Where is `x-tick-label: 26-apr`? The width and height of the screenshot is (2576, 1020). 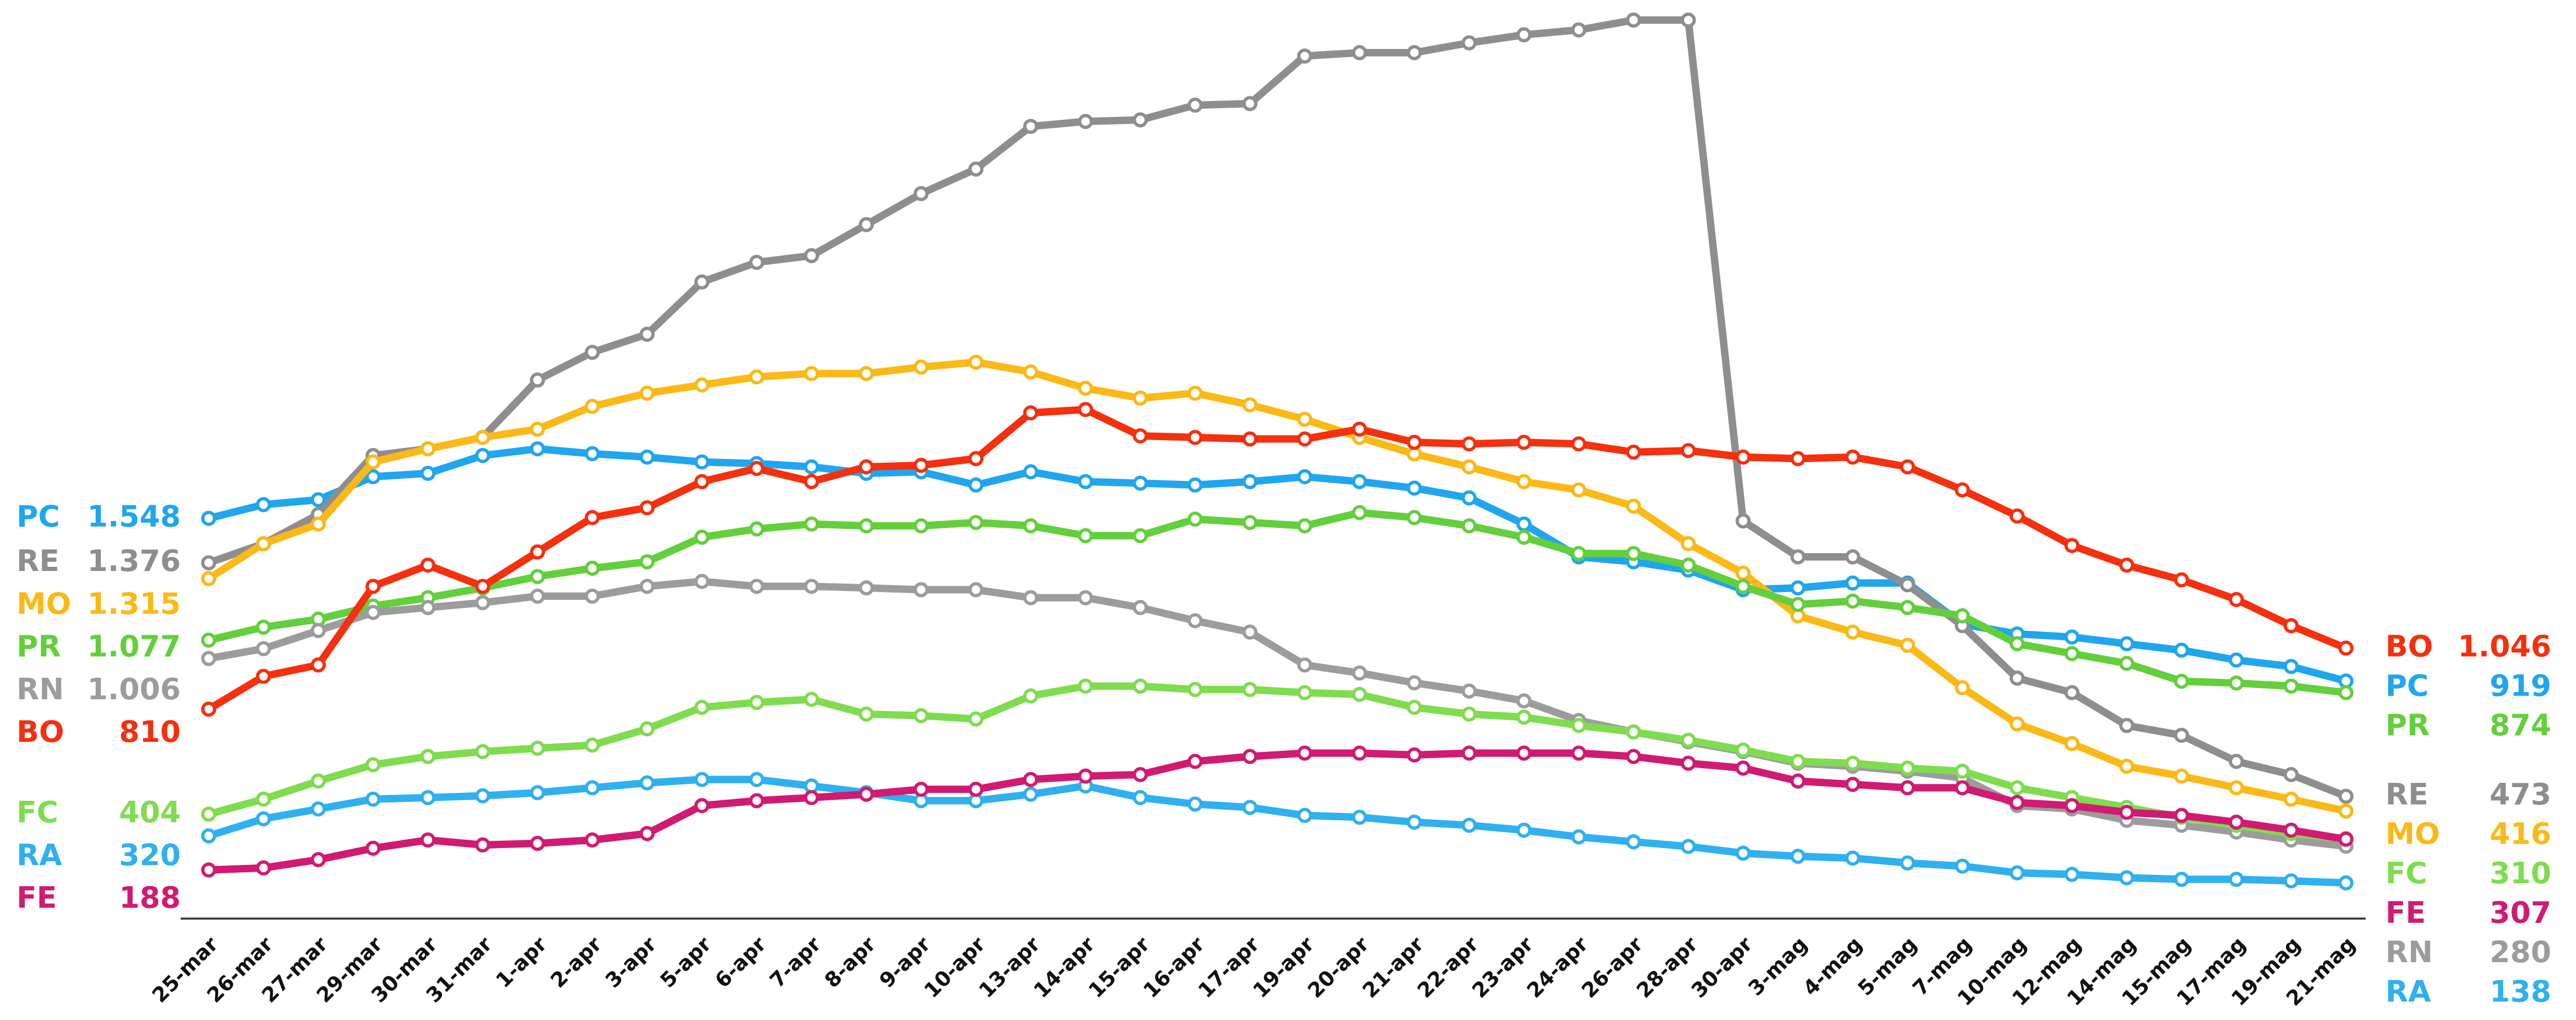
x-tick-label: 26-apr is located at coordinates (1612, 967).